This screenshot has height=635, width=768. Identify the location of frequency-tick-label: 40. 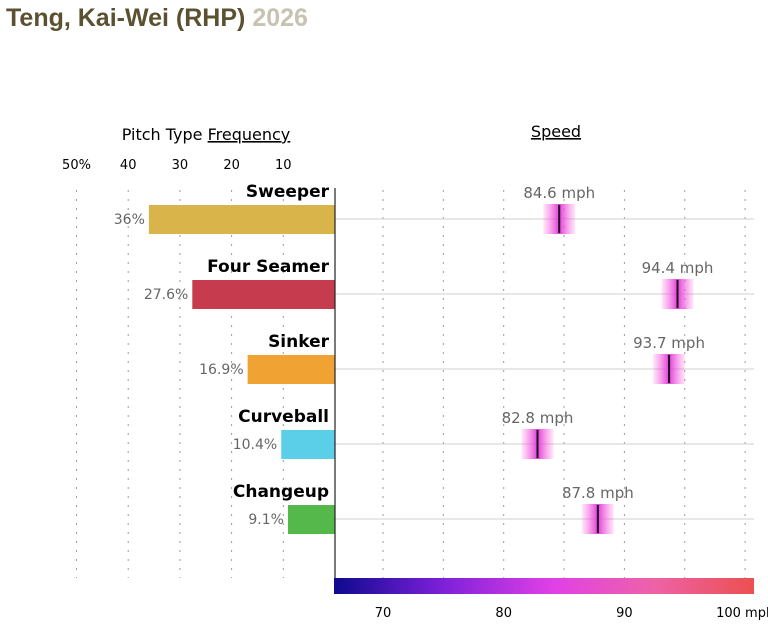
(128, 165).